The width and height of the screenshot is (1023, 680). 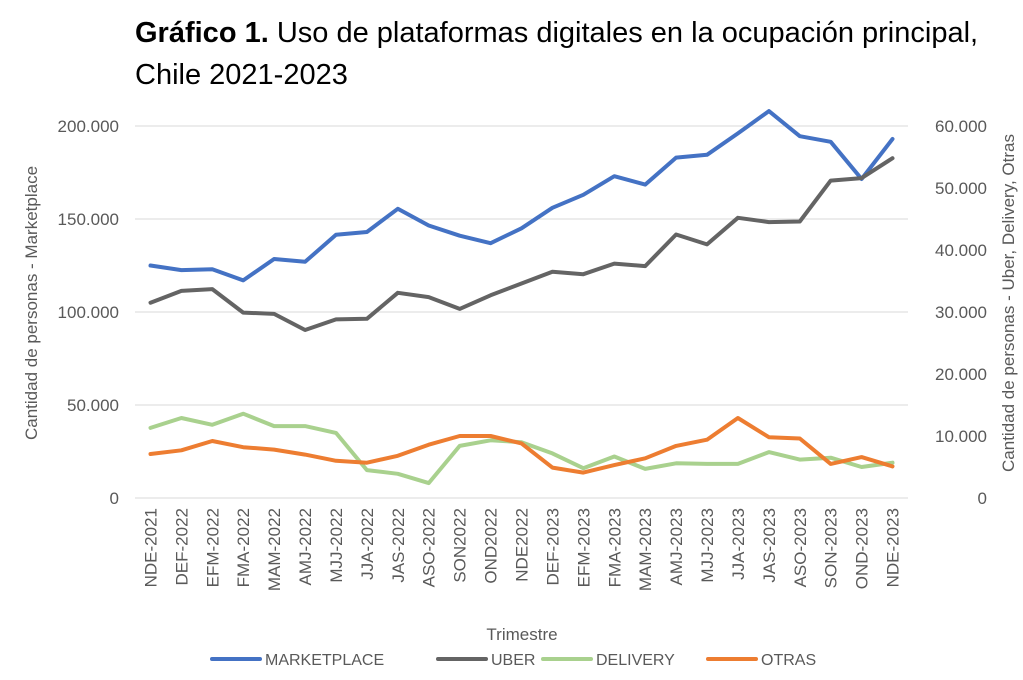 I want to click on x-tick-label: AMJ-2023, so click(x=676, y=546).